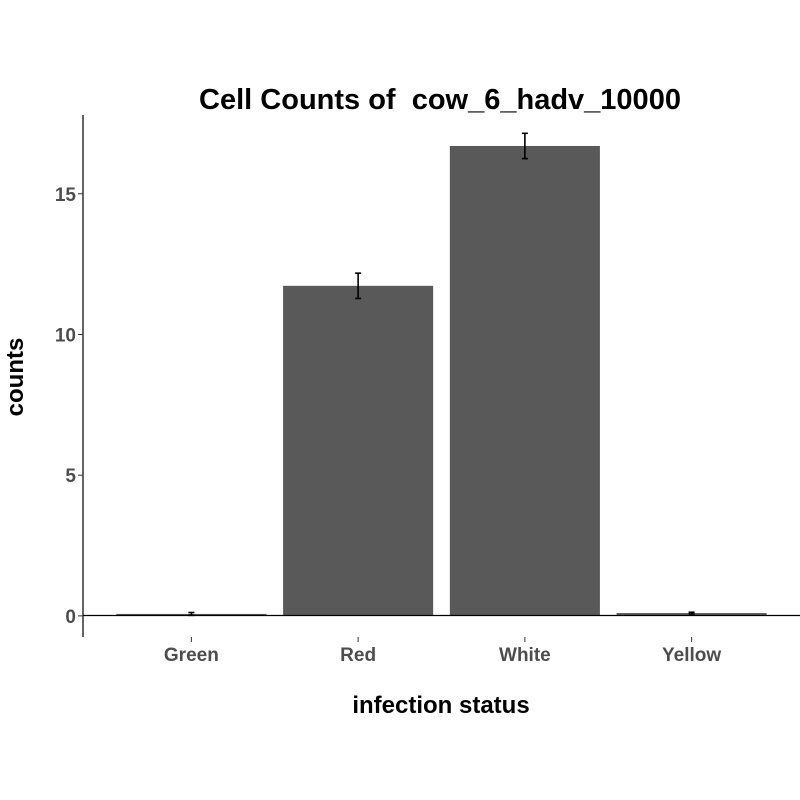 The height and width of the screenshot is (800, 800). What do you see at coordinates (65, 335) in the screenshot?
I see `y-tick-label: 10` at bounding box center [65, 335].